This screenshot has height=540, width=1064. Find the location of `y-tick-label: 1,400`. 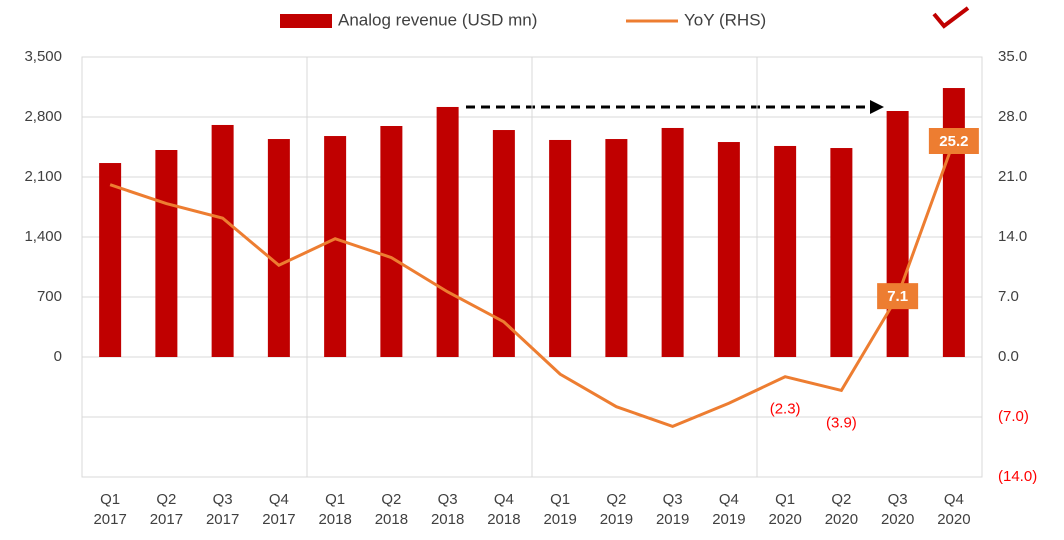

y-tick-label: 1,400 is located at coordinates (43, 236).